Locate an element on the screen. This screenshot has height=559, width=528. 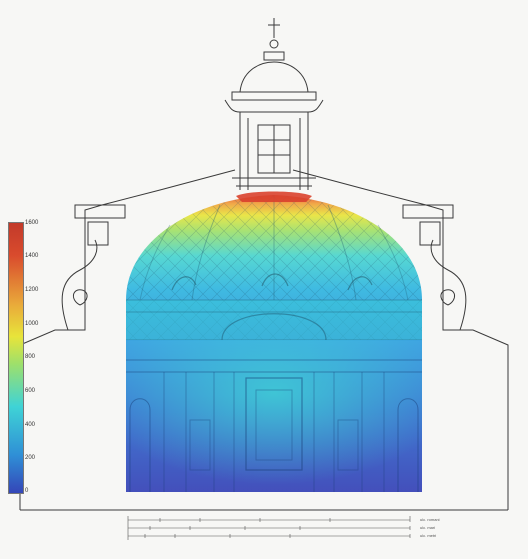
scale-bar is located at coordinates (269, 528).